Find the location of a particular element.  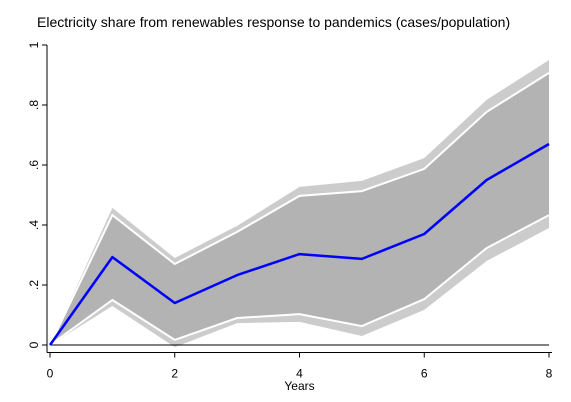

x-tick-label: 0 is located at coordinates (50, 374).